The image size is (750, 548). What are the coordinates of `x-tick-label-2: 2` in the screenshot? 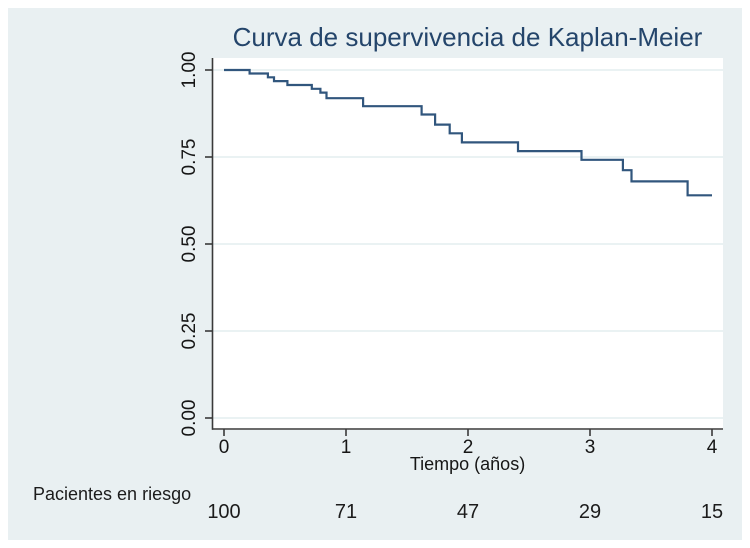 It's located at (468, 447).